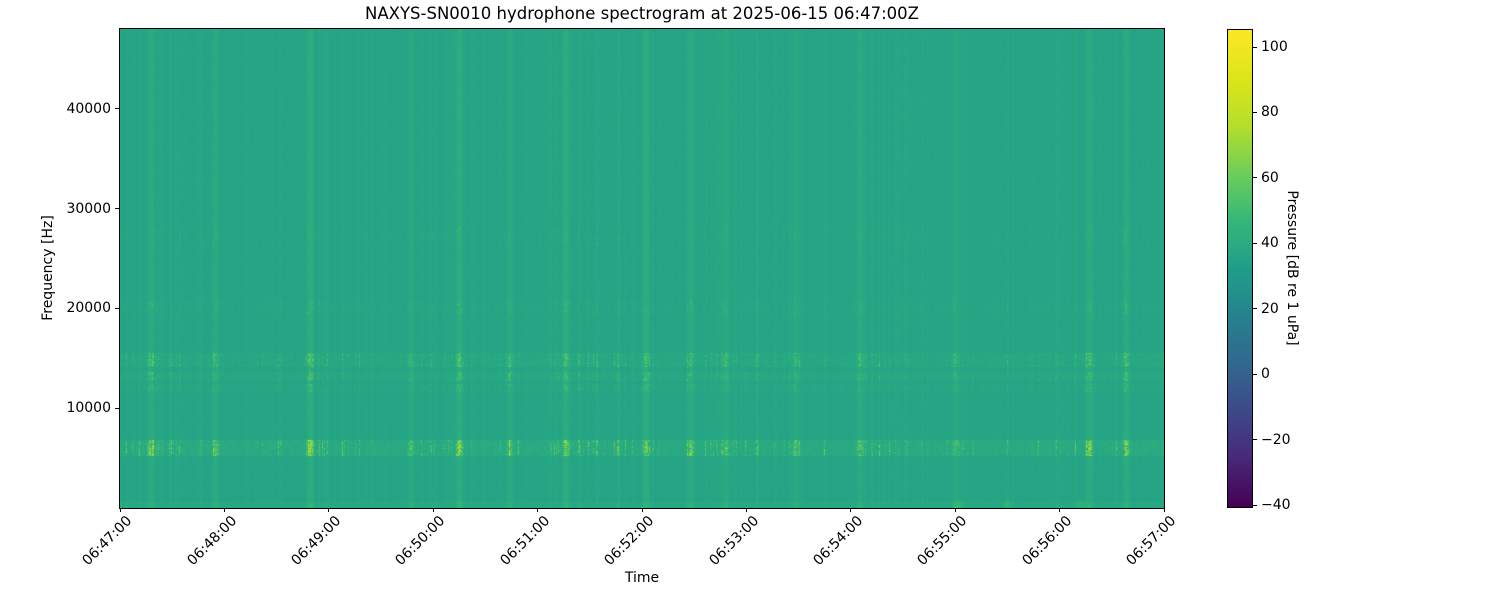 Image resolution: width=1500 pixels, height=600 pixels. What do you see at coordinates (88, 208) in the screenshot?
I see `y-tick-label: 30000` at bounding box center [88, 208].